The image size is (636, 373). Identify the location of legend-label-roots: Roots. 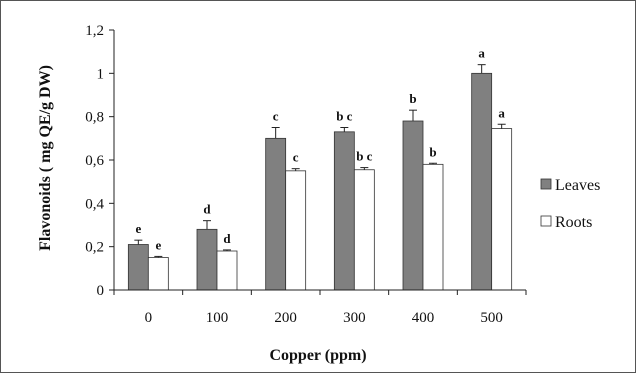
(573, 222).